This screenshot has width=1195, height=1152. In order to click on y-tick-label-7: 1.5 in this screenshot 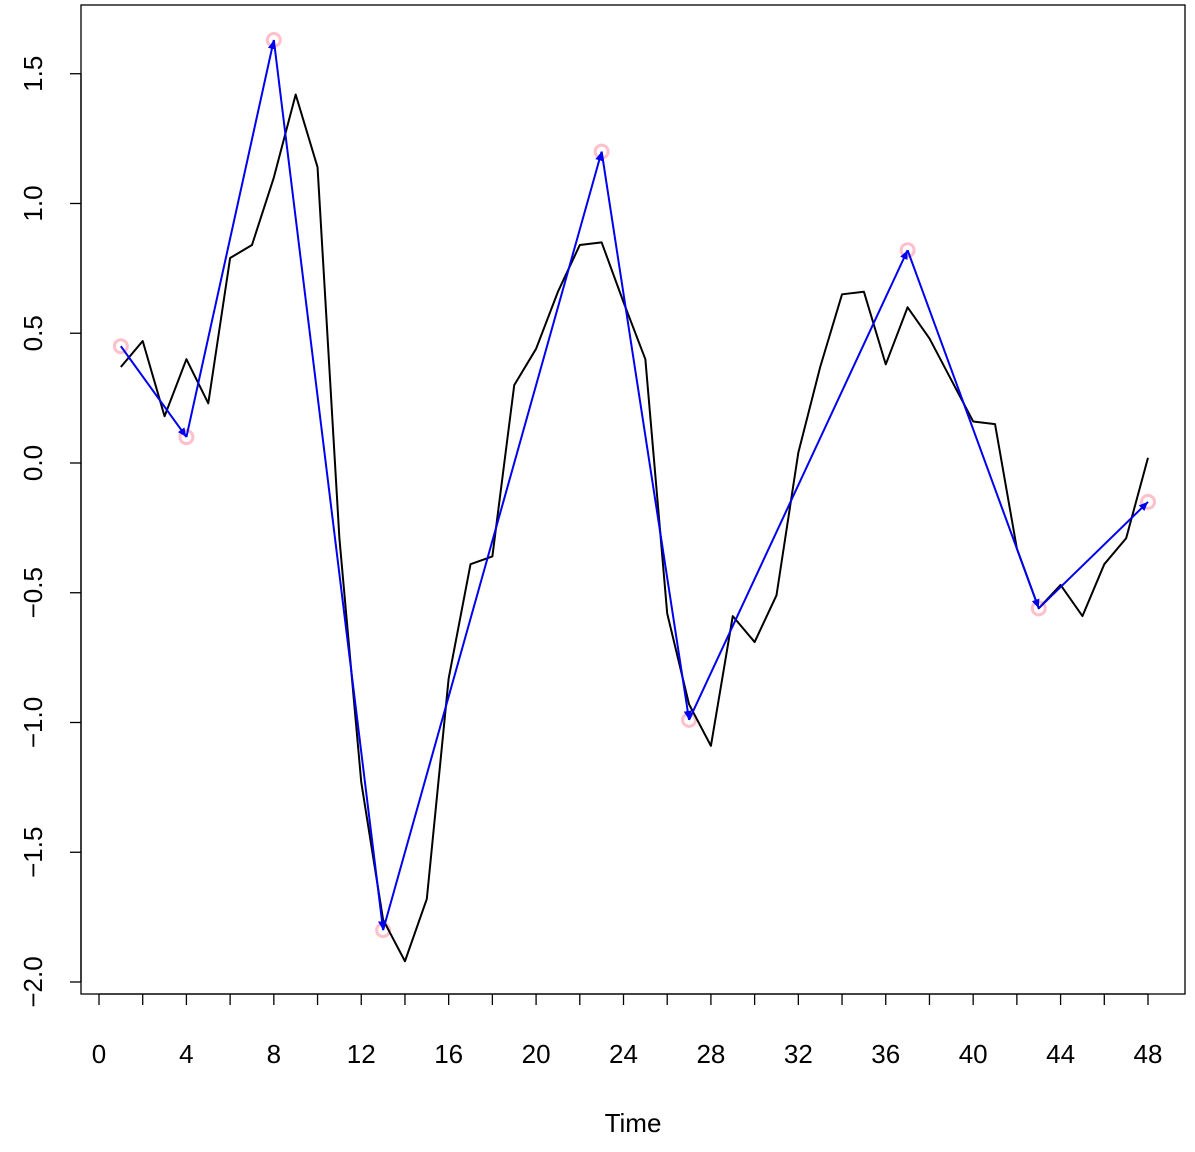, I will do `click(33, 74)`.